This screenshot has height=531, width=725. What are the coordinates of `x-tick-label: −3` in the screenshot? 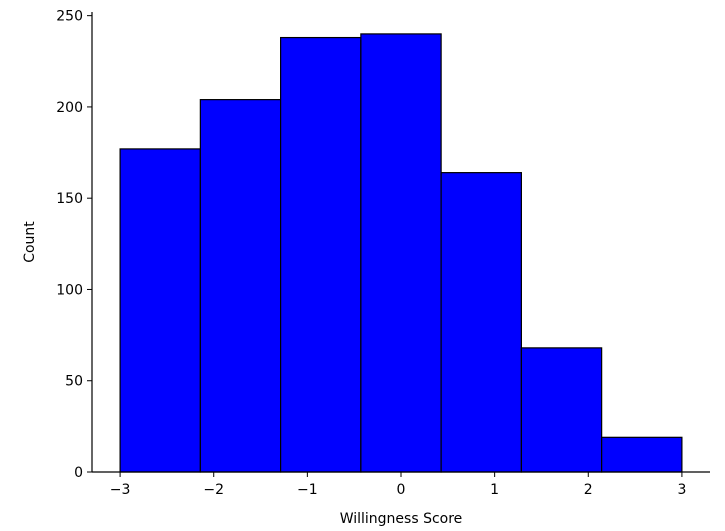 It's located at (120, 490).